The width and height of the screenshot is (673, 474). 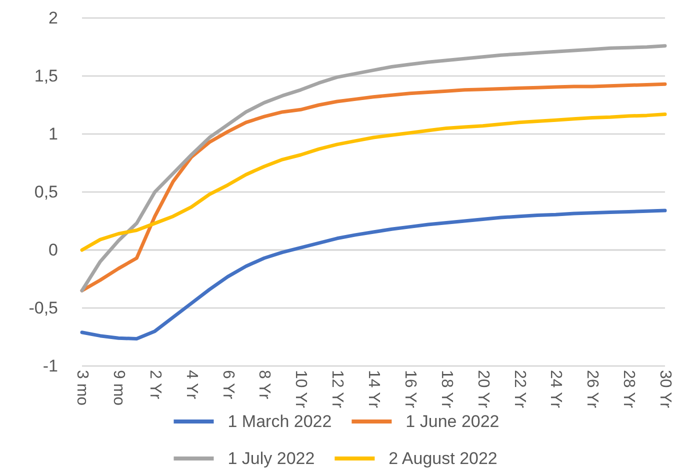 I want to click on x-tick-label: 6 Yr, so click(x=227, y=385).